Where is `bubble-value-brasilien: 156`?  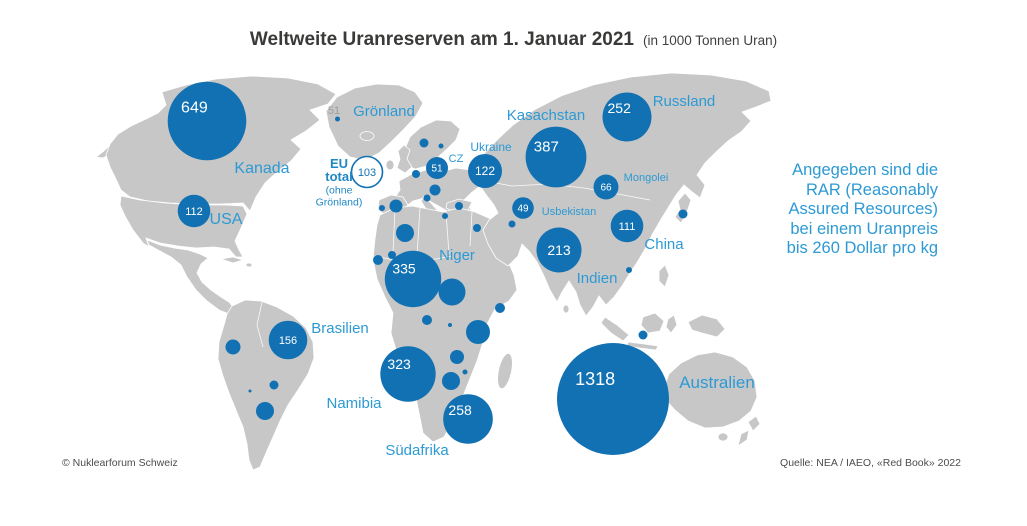 bubble-value-brasilien: 156 is located at coordinates (288, 341).